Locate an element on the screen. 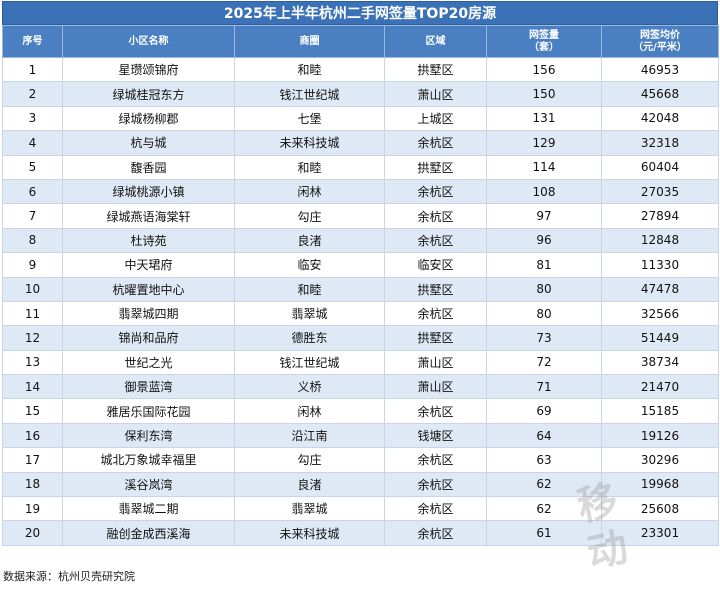  cell-name: 御景蓝湾 is located at coordinates (148, 387).